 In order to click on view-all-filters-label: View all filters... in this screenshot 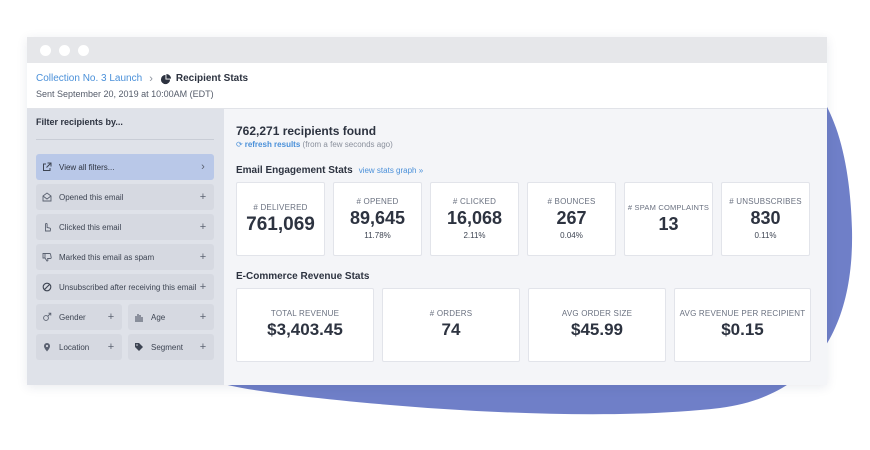, I will do `click(87, 167)`.